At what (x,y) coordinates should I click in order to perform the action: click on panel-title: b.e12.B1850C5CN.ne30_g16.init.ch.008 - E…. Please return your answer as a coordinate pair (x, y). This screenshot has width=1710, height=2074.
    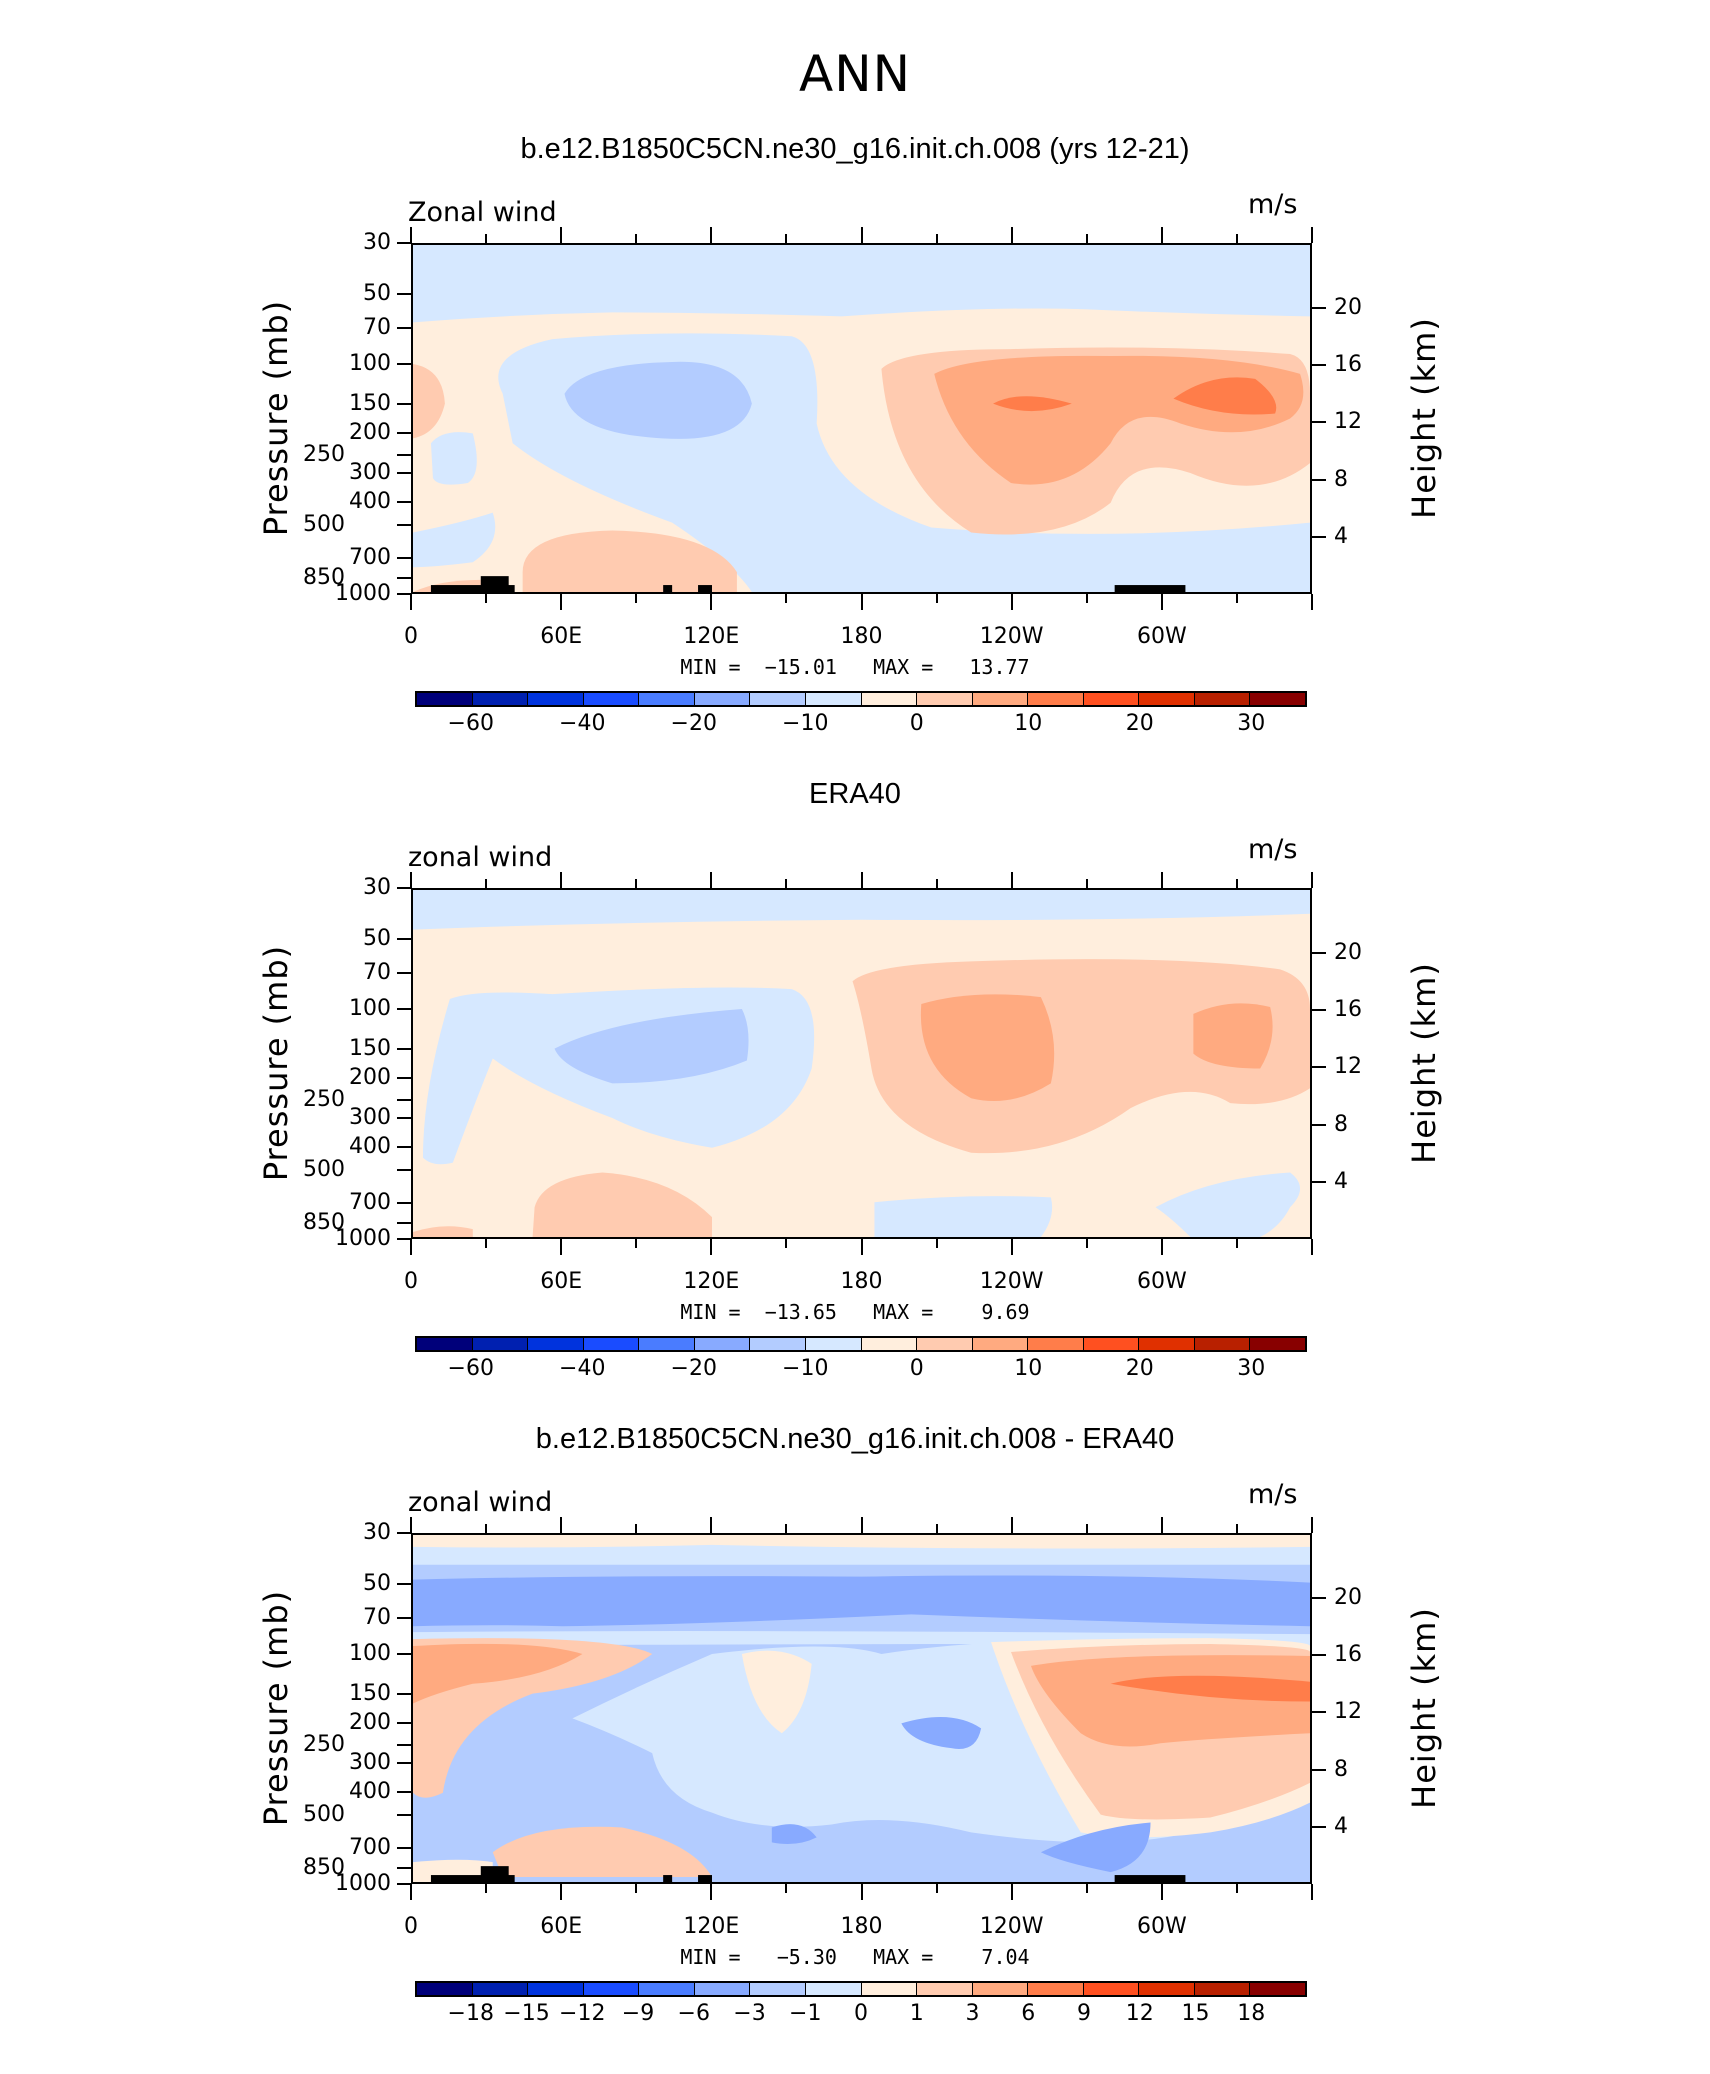
    Looking at the image, I should click on (855, 1439).